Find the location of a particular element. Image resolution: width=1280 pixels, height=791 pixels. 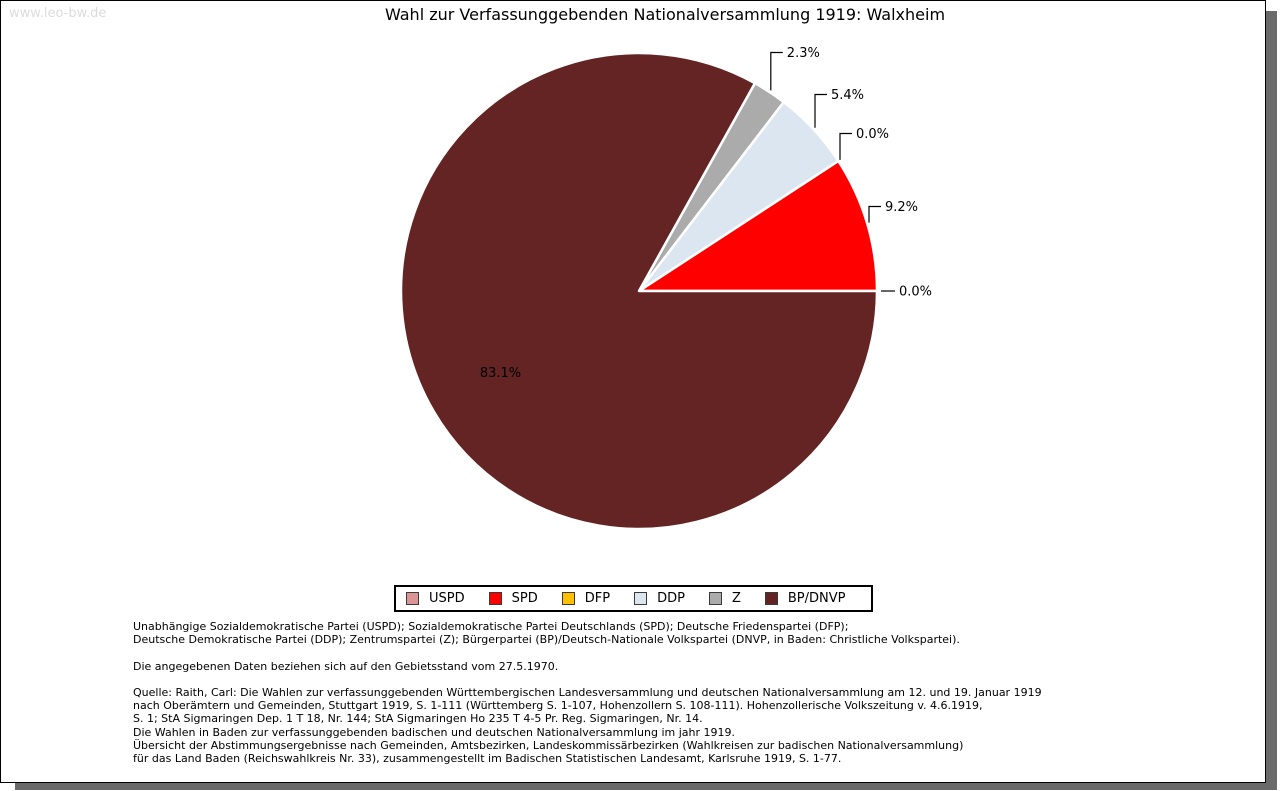

legend-label-USPD: USPD is located at coordinates (447, 598).